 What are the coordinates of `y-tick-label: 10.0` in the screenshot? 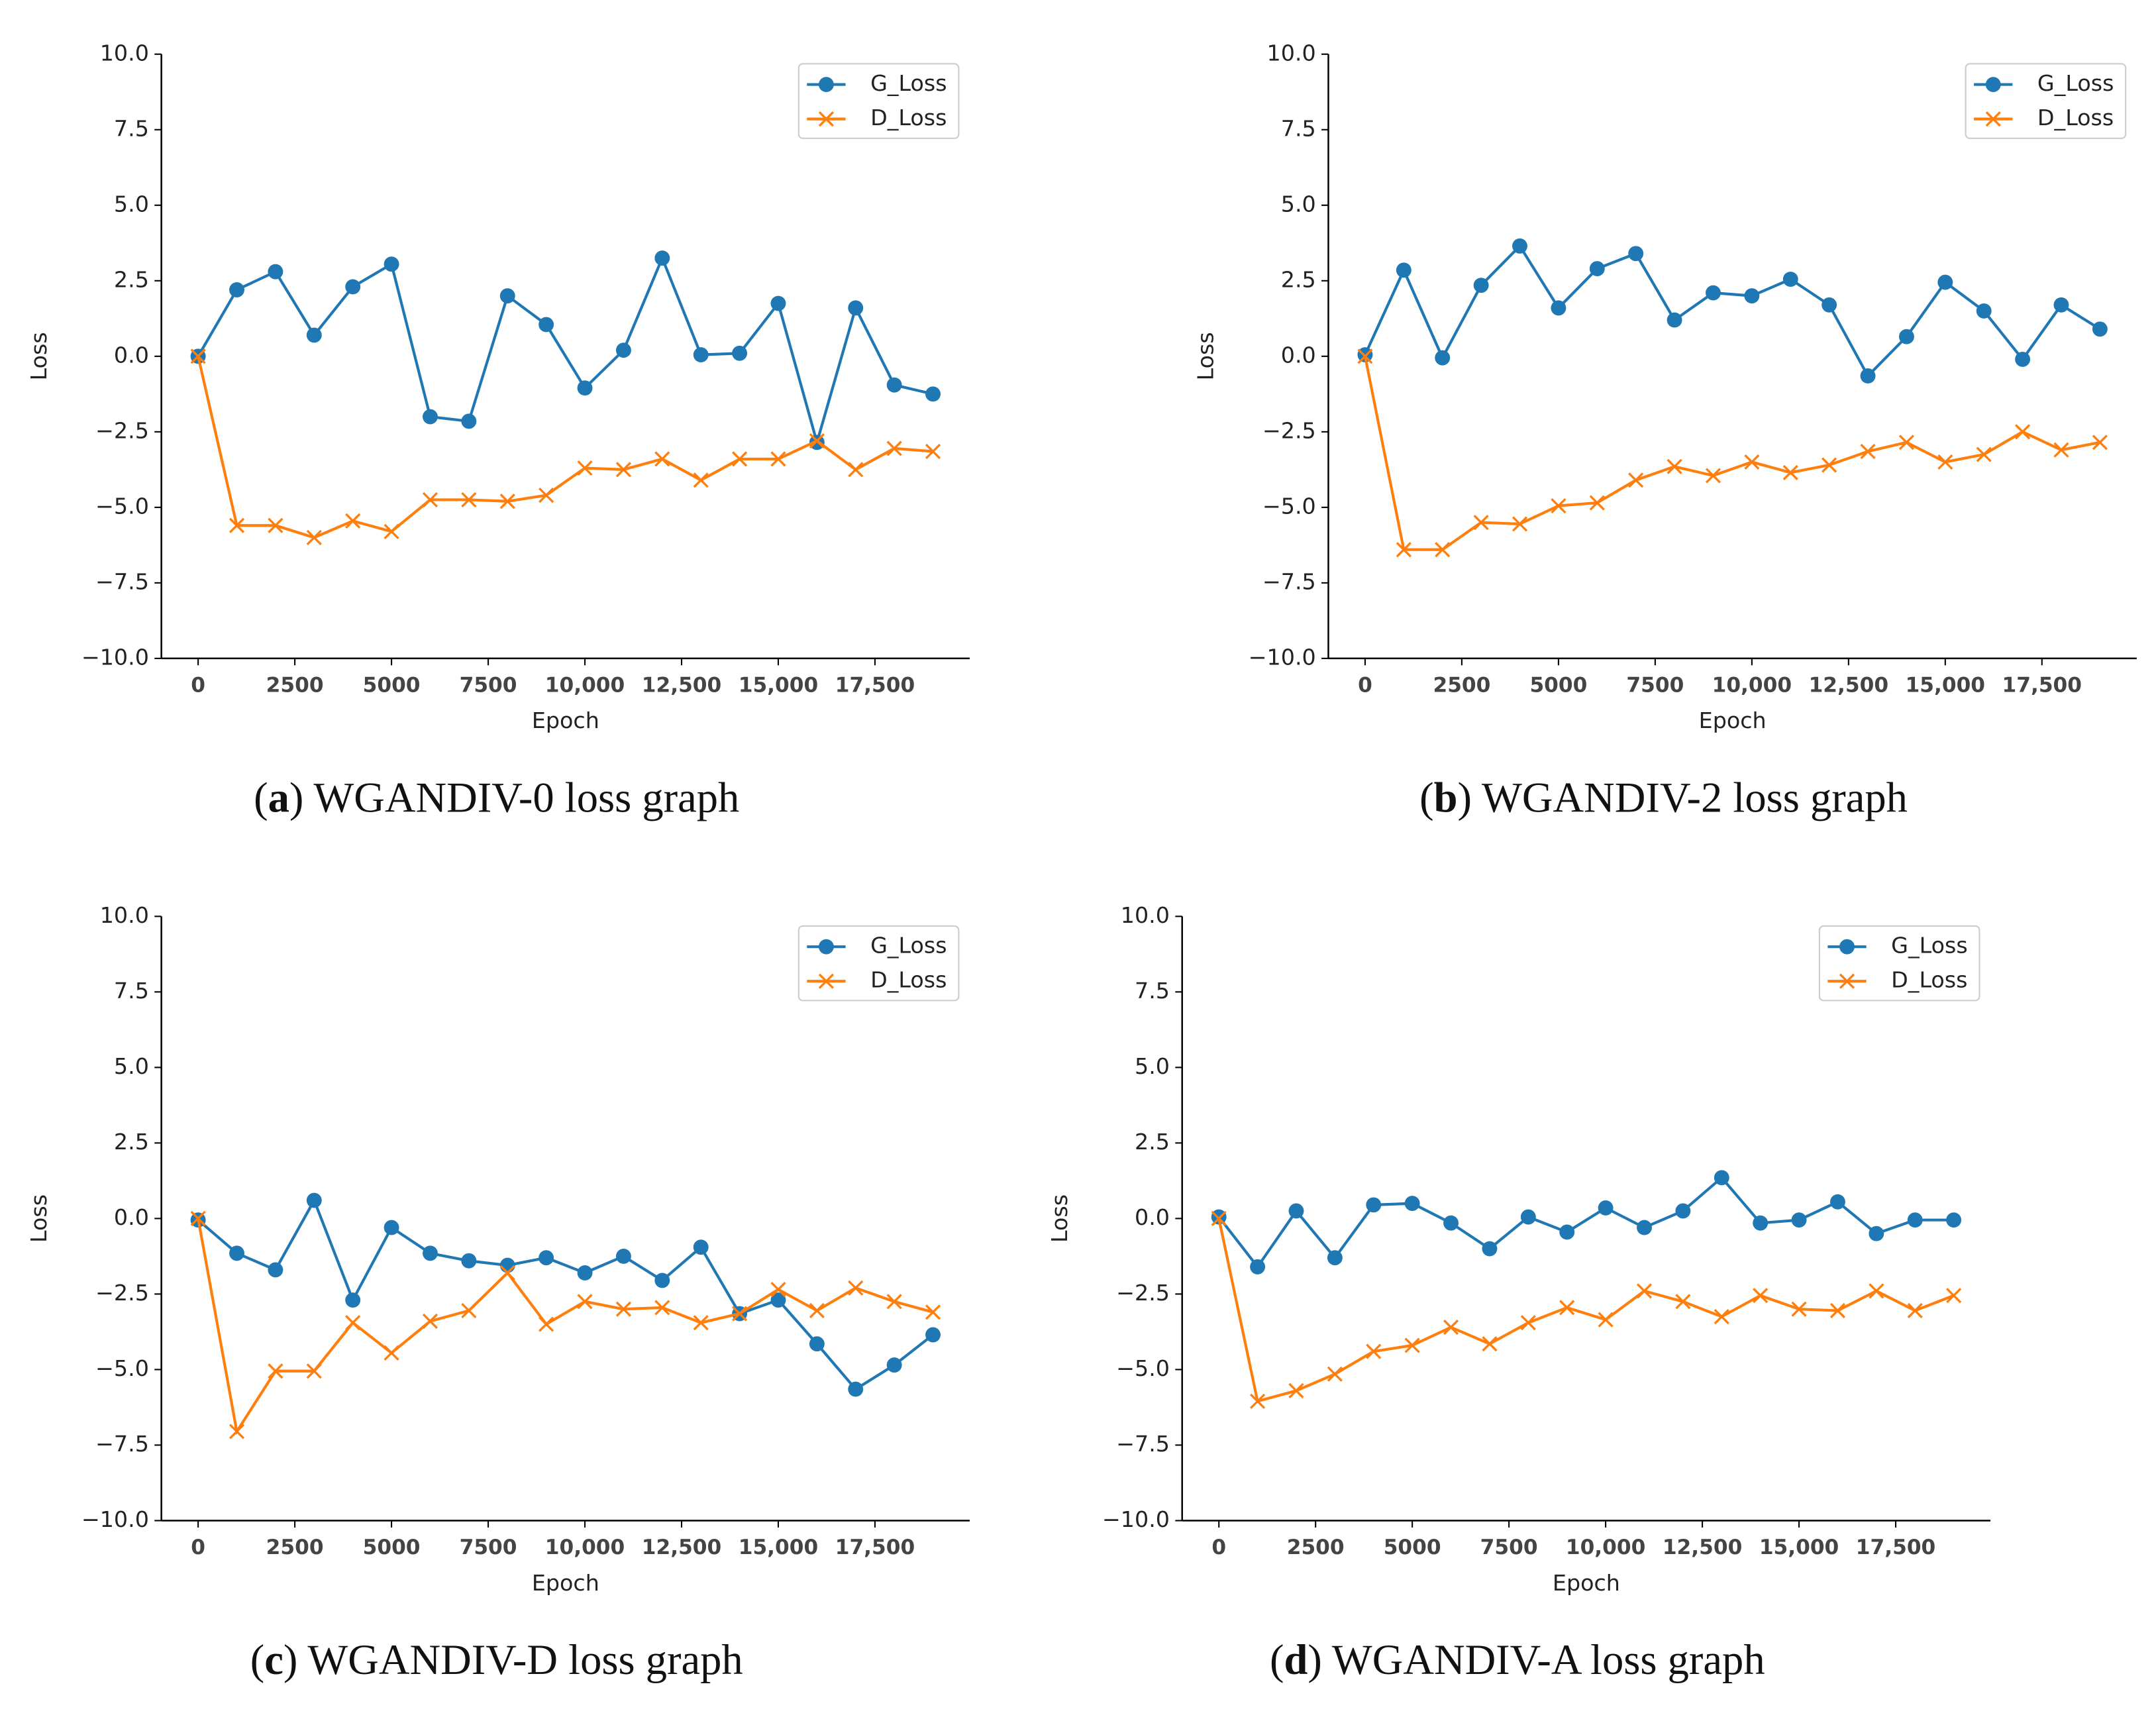 It's located at (124, 53).